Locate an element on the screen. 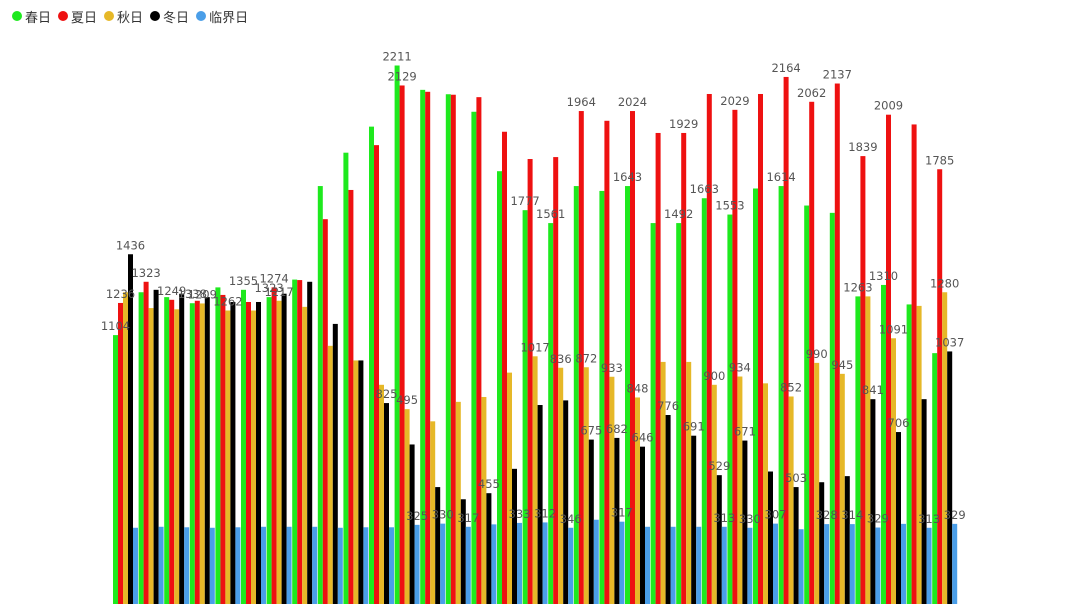 This screenshot has width=1080, height=611. legend-item-spring: 春日 is located at coordinates (31, 16).